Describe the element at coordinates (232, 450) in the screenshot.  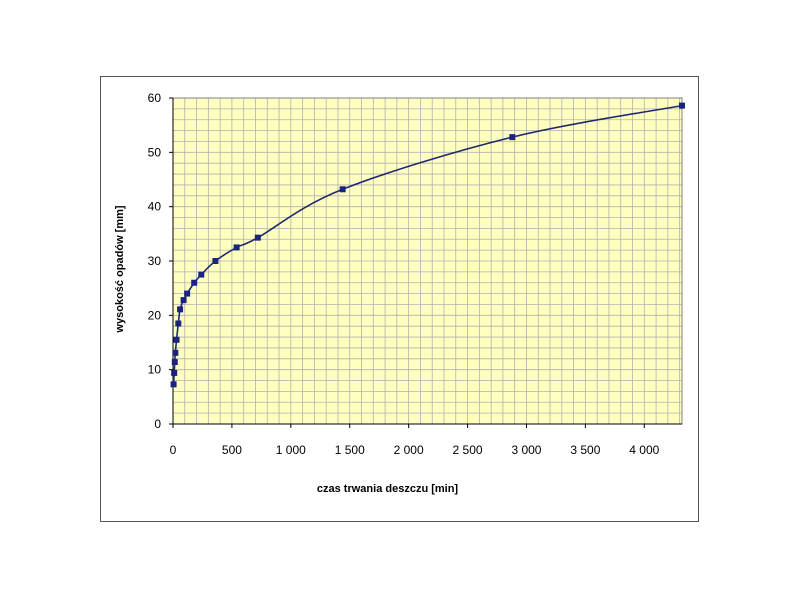
I see `x-tick-label: 500` at that location.